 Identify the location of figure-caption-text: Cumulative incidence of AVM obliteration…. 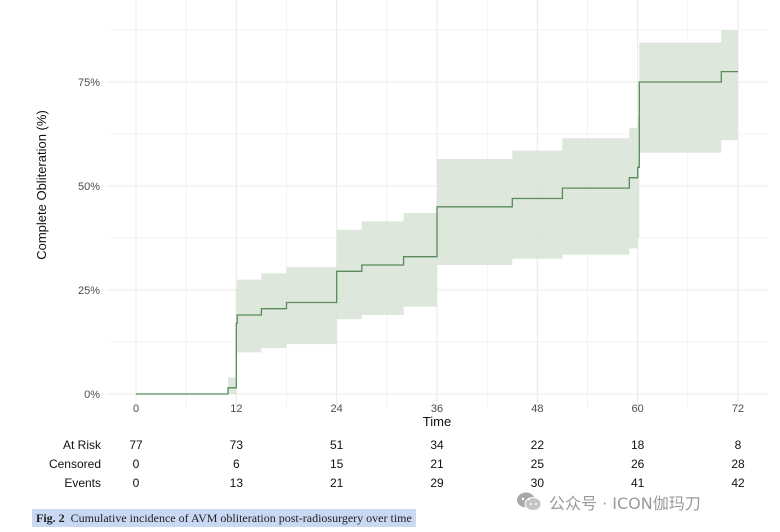
(241, 518).